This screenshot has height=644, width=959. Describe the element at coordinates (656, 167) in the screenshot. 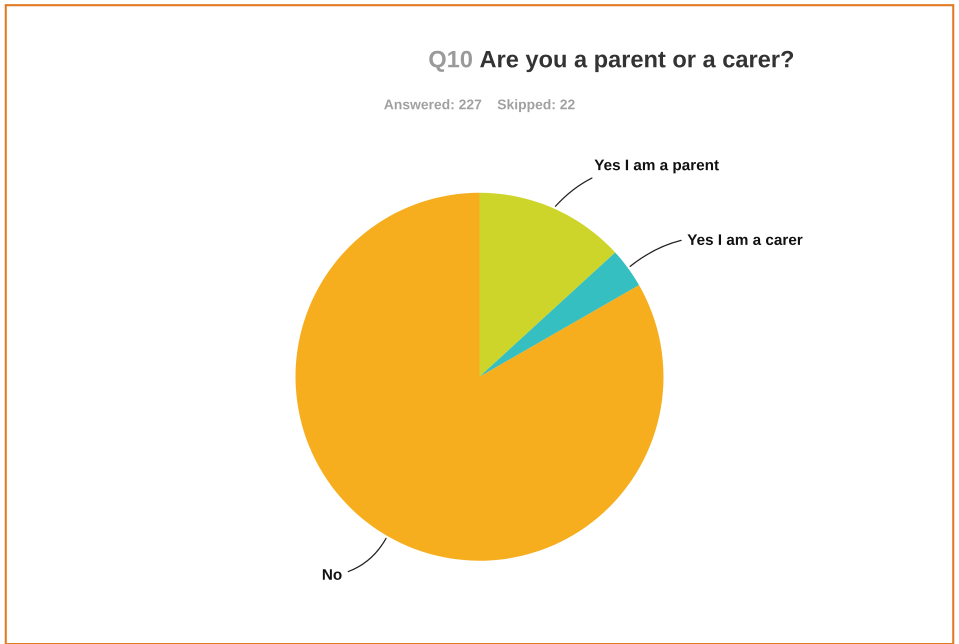

I see `slice-label: Yes I am a parent` at that location.